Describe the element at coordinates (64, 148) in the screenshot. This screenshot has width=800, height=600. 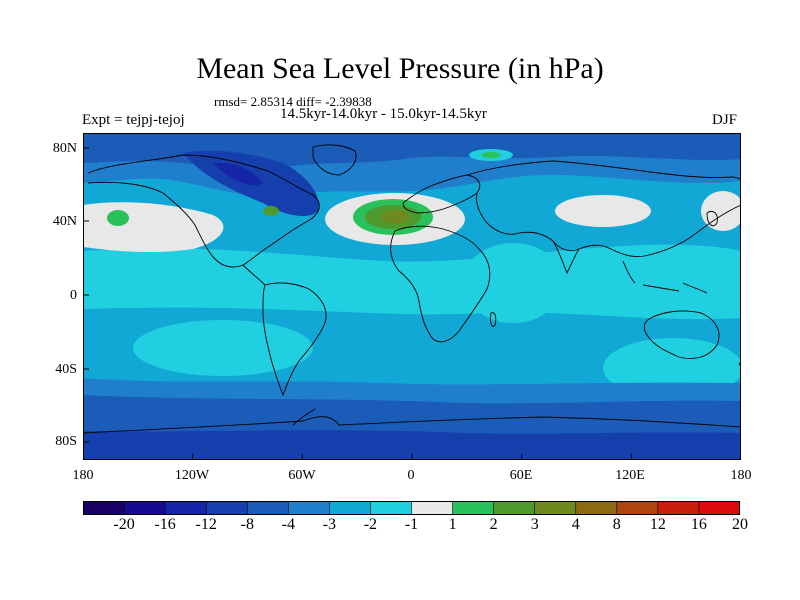
I see `lat-label-80n: 80N` at that location.